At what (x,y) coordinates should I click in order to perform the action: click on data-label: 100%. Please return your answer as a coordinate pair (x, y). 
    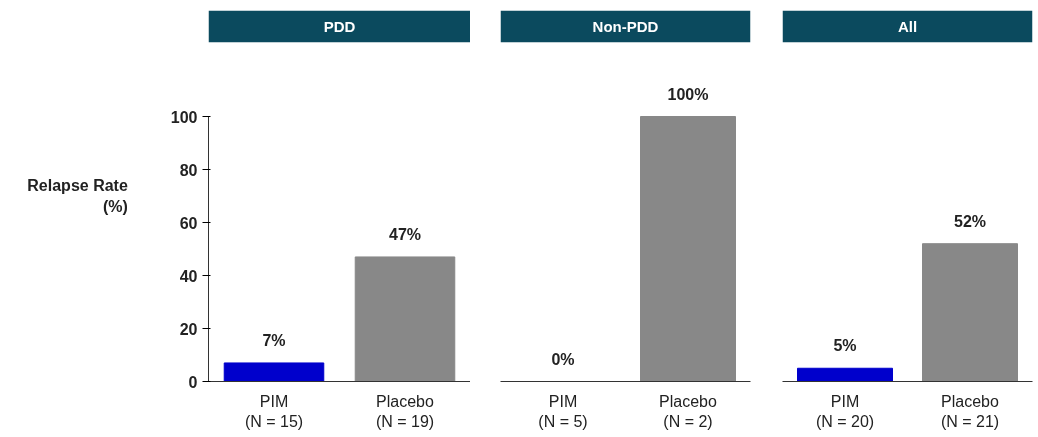
    Looking at the image, I should click on (688, 94).